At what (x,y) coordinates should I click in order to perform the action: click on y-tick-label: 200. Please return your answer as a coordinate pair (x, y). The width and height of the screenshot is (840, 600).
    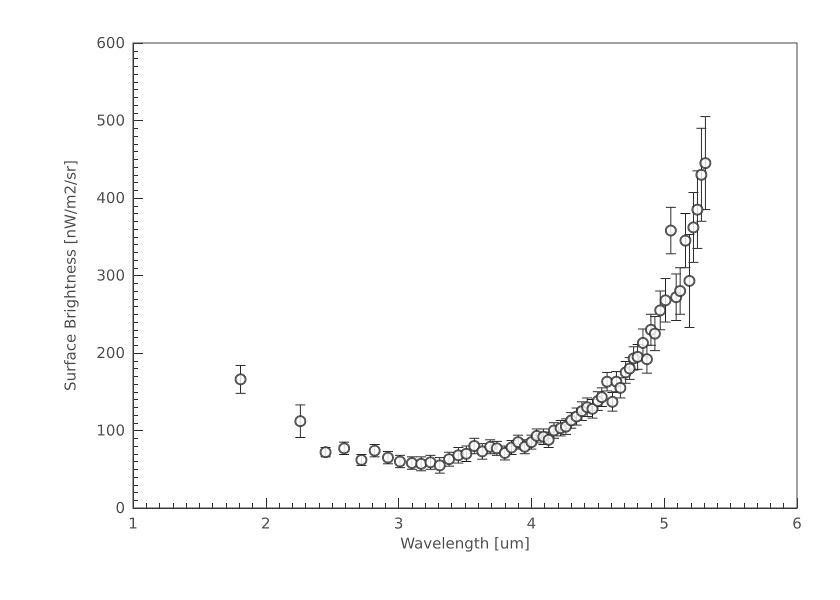
    Looking at the image, I should click on (110, 353).